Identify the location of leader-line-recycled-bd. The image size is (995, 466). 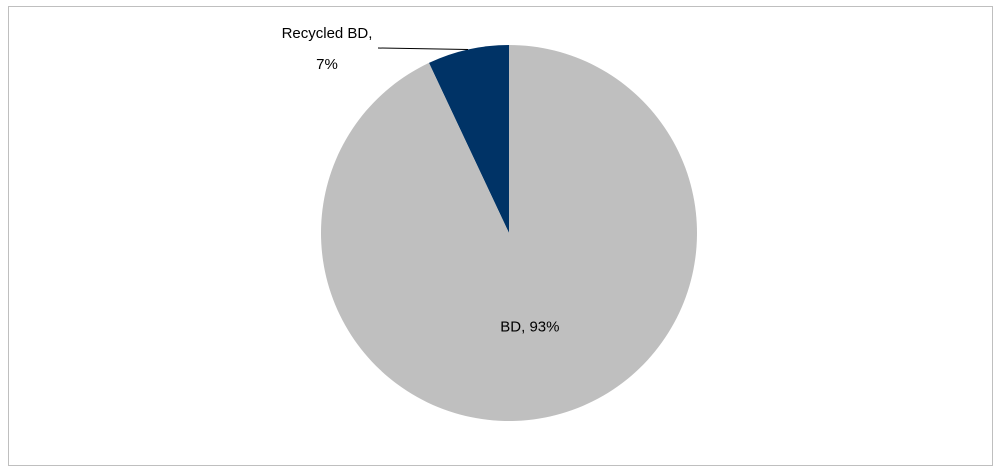
(422, 49).